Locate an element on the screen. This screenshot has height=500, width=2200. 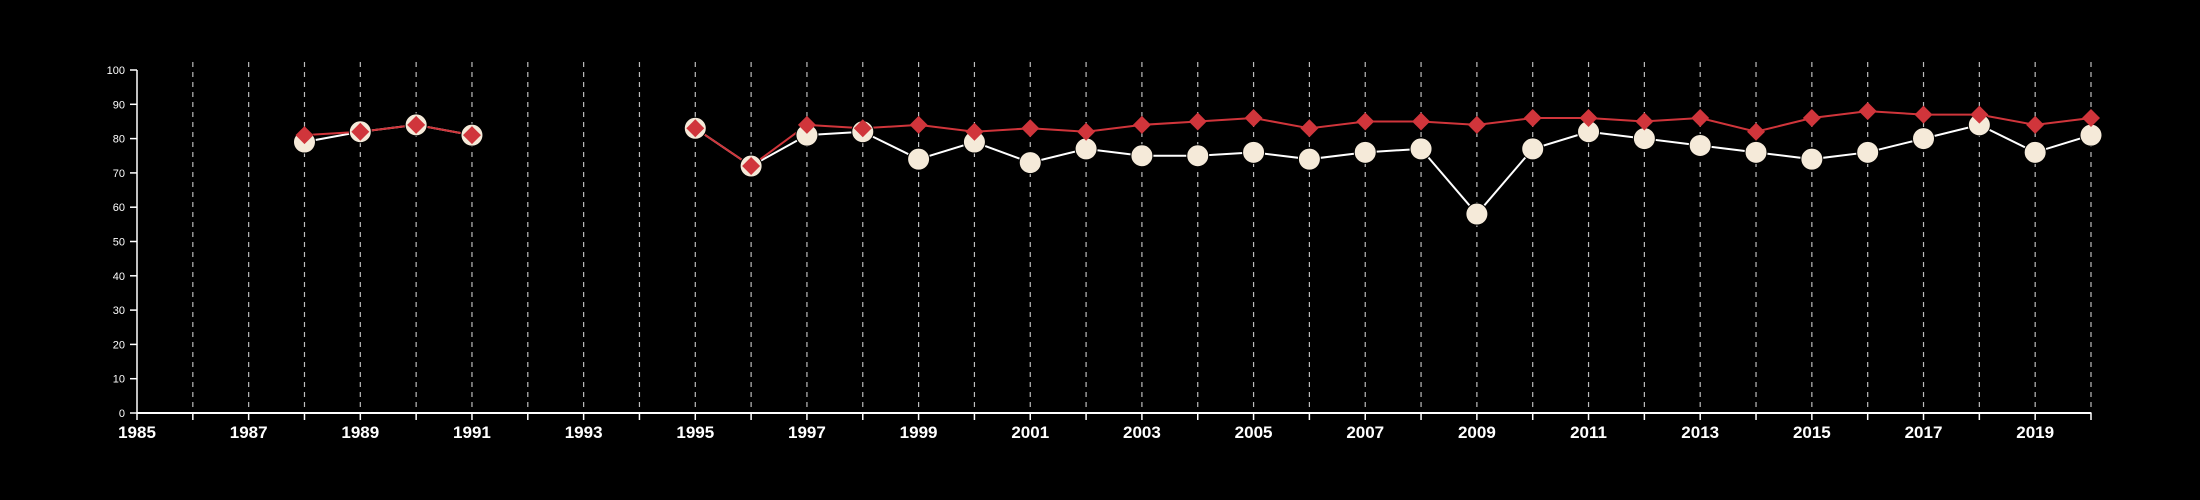
series-2-markers is located at coordinates (1197, 139).